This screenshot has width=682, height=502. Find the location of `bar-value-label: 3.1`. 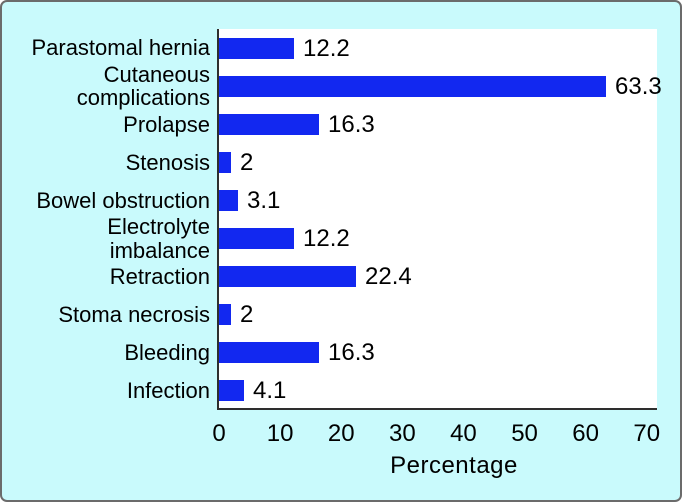

bar-value-label: 3.1 is located at coordinates (264, 200).